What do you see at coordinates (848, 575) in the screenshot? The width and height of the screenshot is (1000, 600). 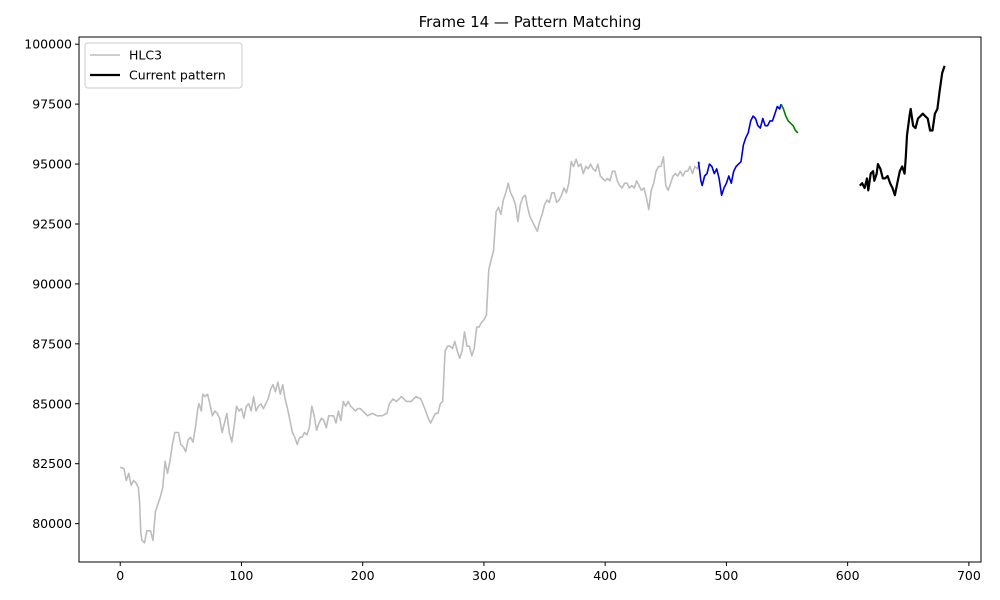 I see `x-tick-label: 600` at bounding box center [848, 575].